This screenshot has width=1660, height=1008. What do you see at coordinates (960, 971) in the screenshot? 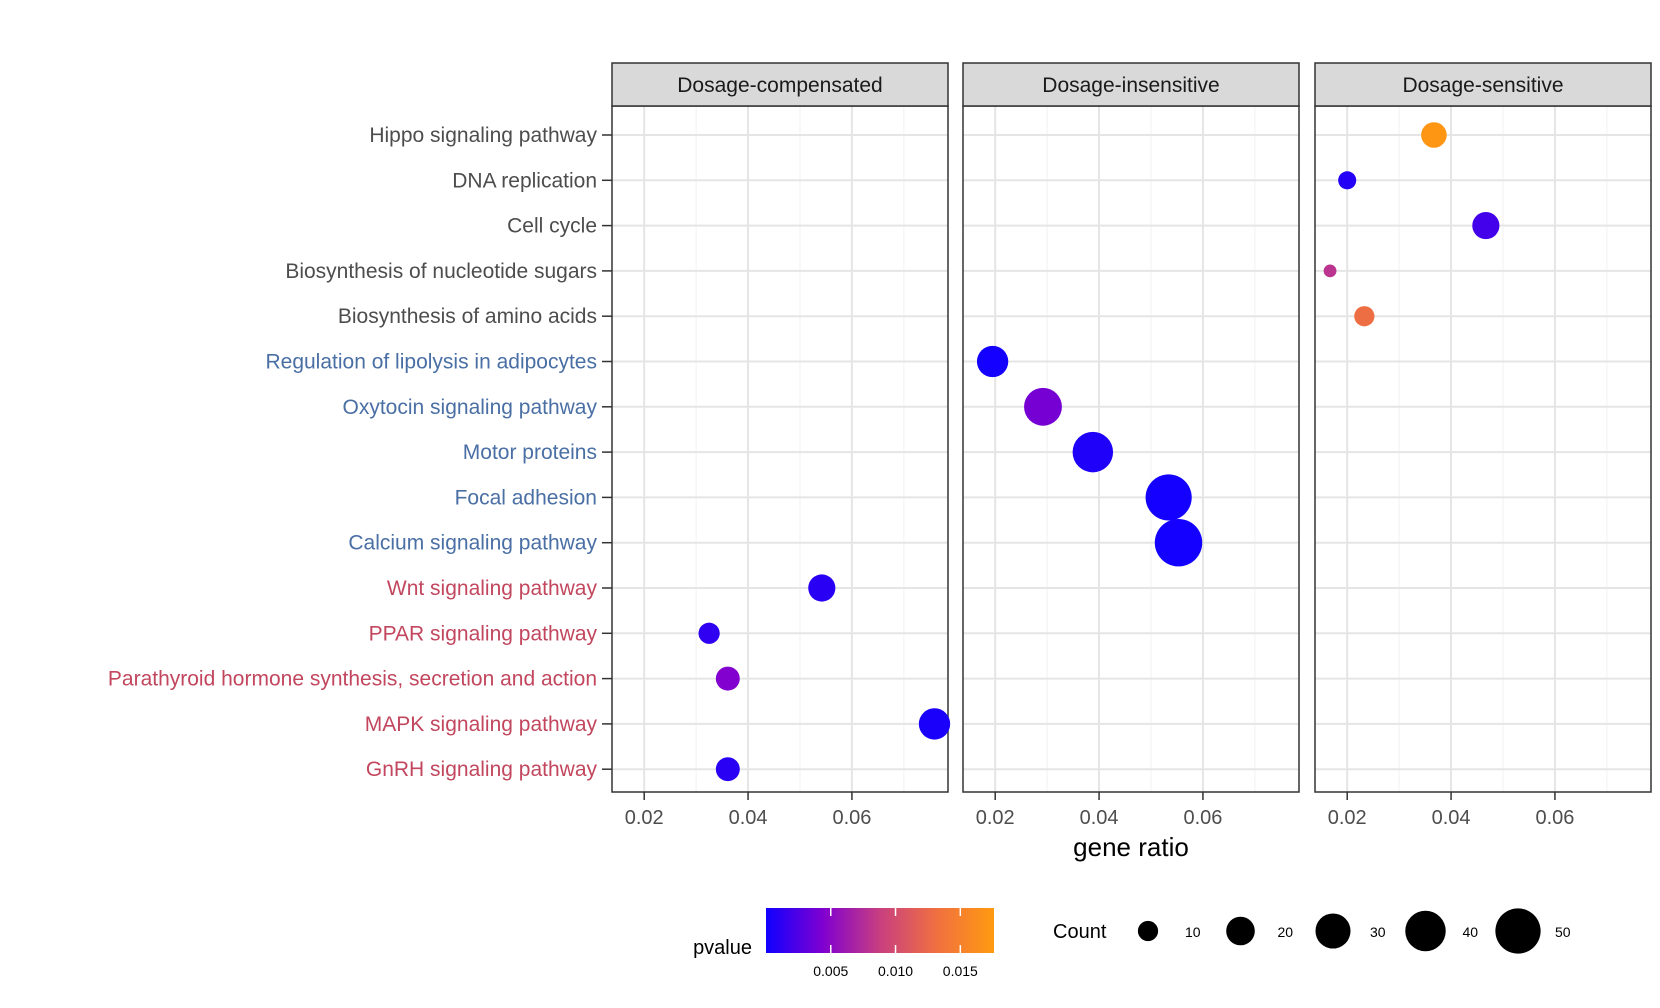
I see `colorbar-tick-label: 0.015` at bounding box center [960, 971].